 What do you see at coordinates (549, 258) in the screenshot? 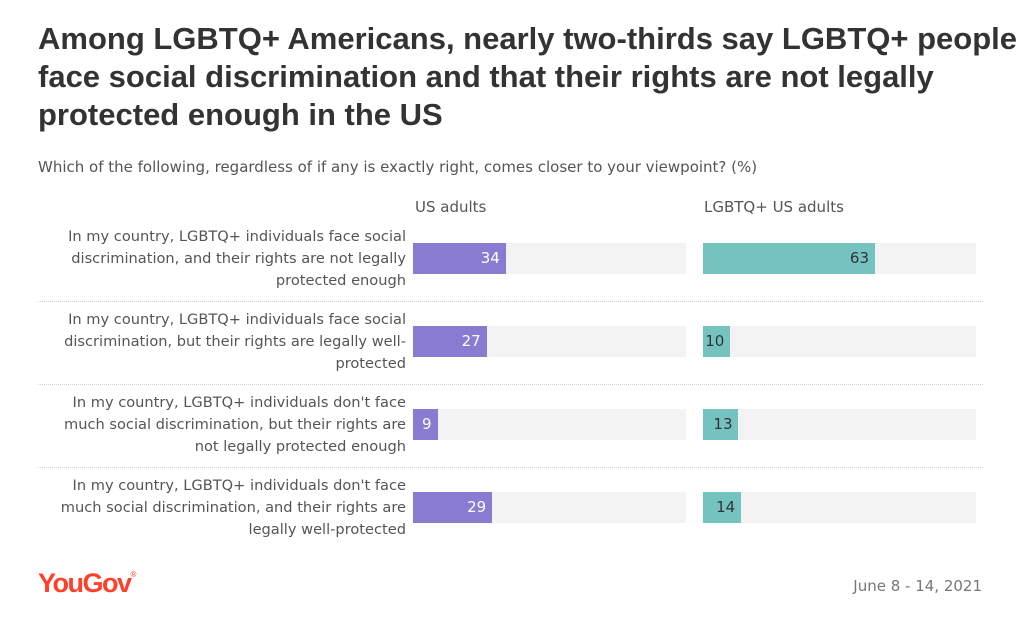
I see `bar-track-us-adults: 34` at bounding box center [549, 258].